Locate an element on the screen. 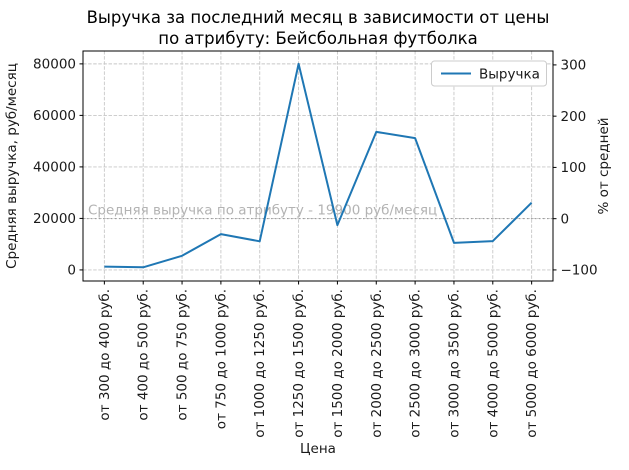 This screenshot has height=470, width=629. y-right-tick-label: 200 is located at coordinates (574, 117).